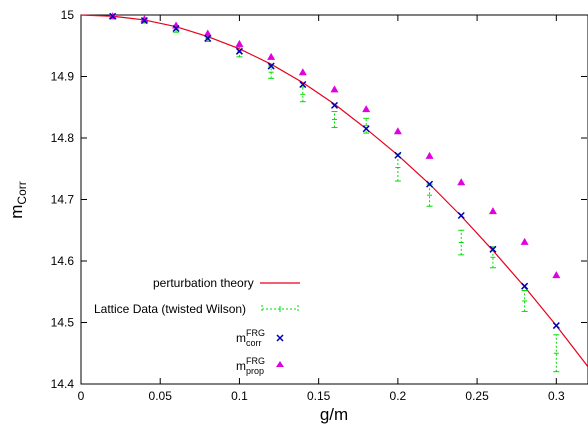 This screenshot has height=431, width=588. I want to click on y-tick-label: 14.4, so click(63, 384).